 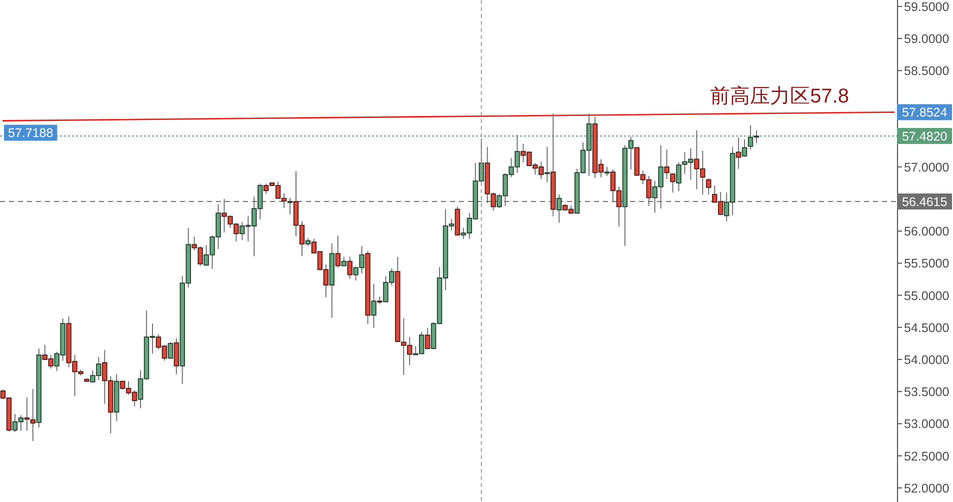 I want to click on price-tag: 57.4820, so click(x=924, y=136).